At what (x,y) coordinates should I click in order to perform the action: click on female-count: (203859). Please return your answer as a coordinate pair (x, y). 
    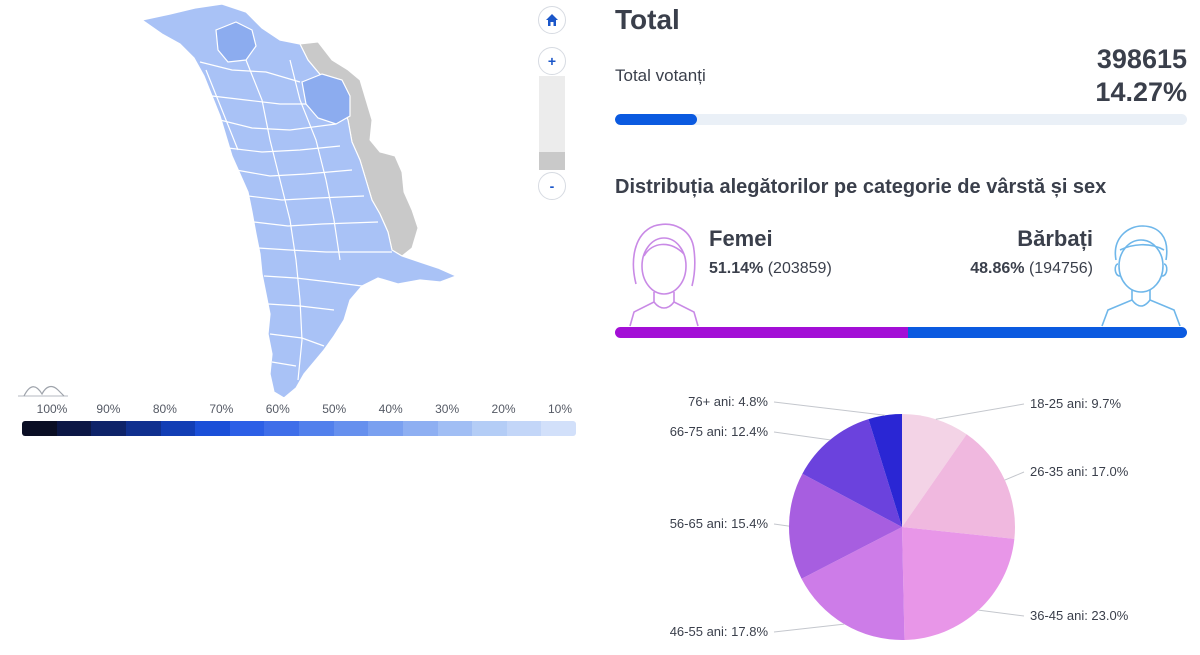
    Looking at the image, I should click on (799, 268).